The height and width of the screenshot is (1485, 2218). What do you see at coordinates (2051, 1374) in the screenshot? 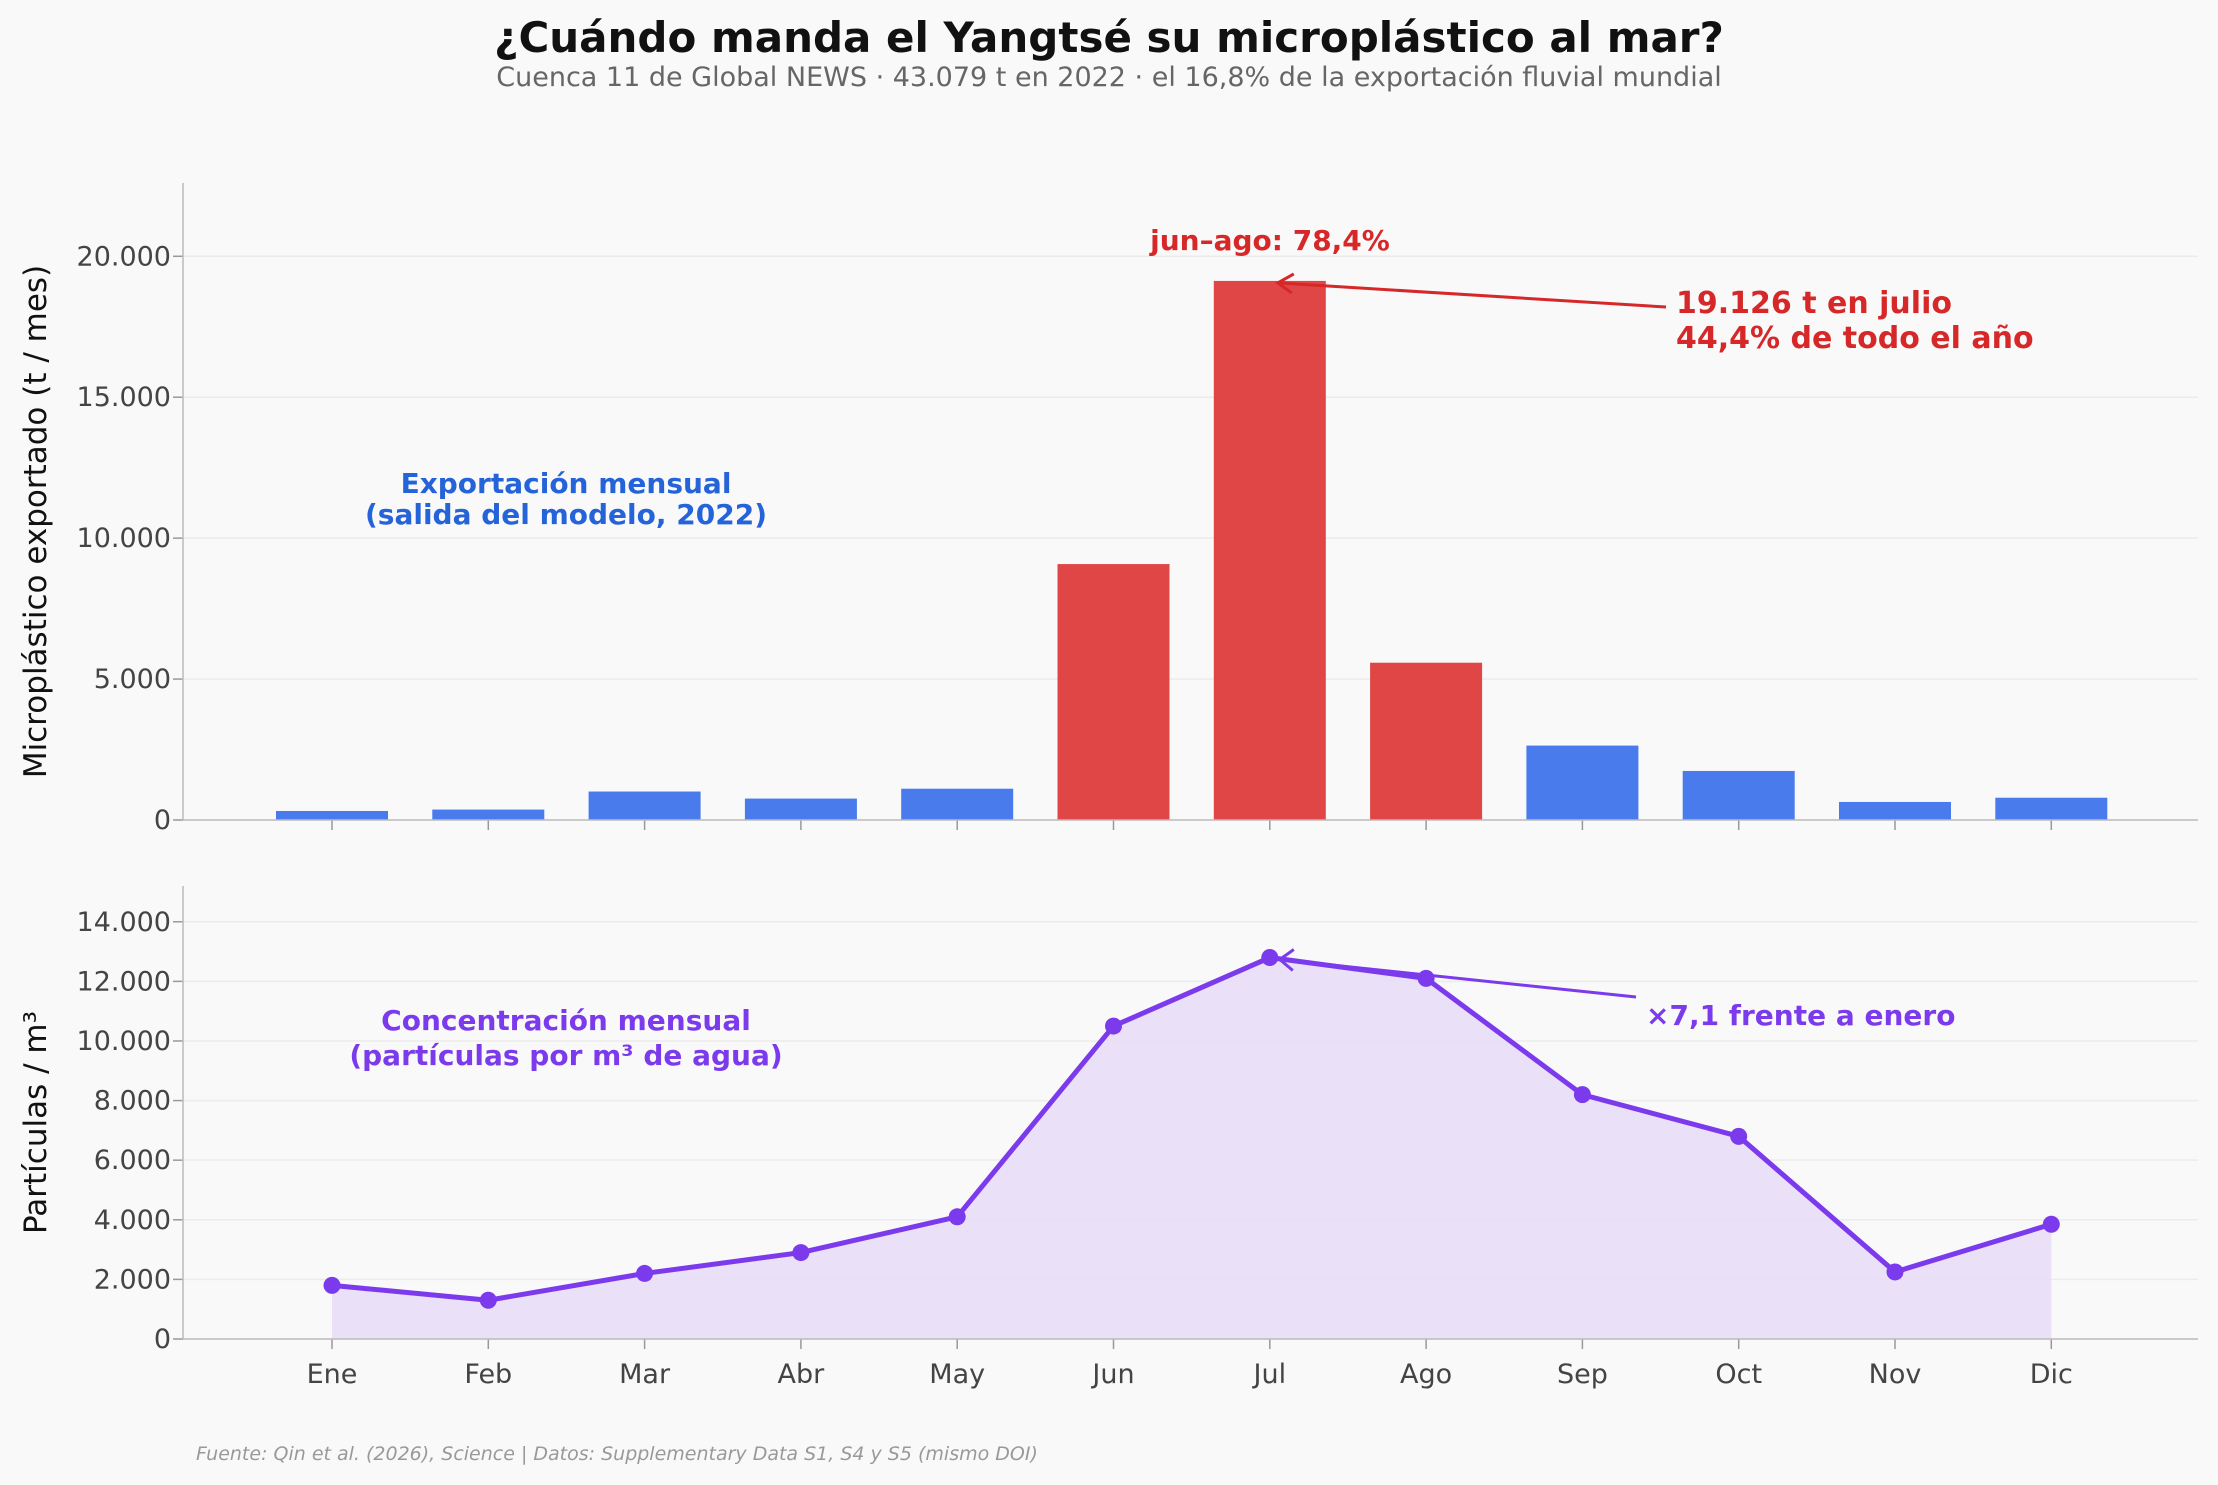
I see `x-tick-label: Dic` at bounding box center [2051, 1374].